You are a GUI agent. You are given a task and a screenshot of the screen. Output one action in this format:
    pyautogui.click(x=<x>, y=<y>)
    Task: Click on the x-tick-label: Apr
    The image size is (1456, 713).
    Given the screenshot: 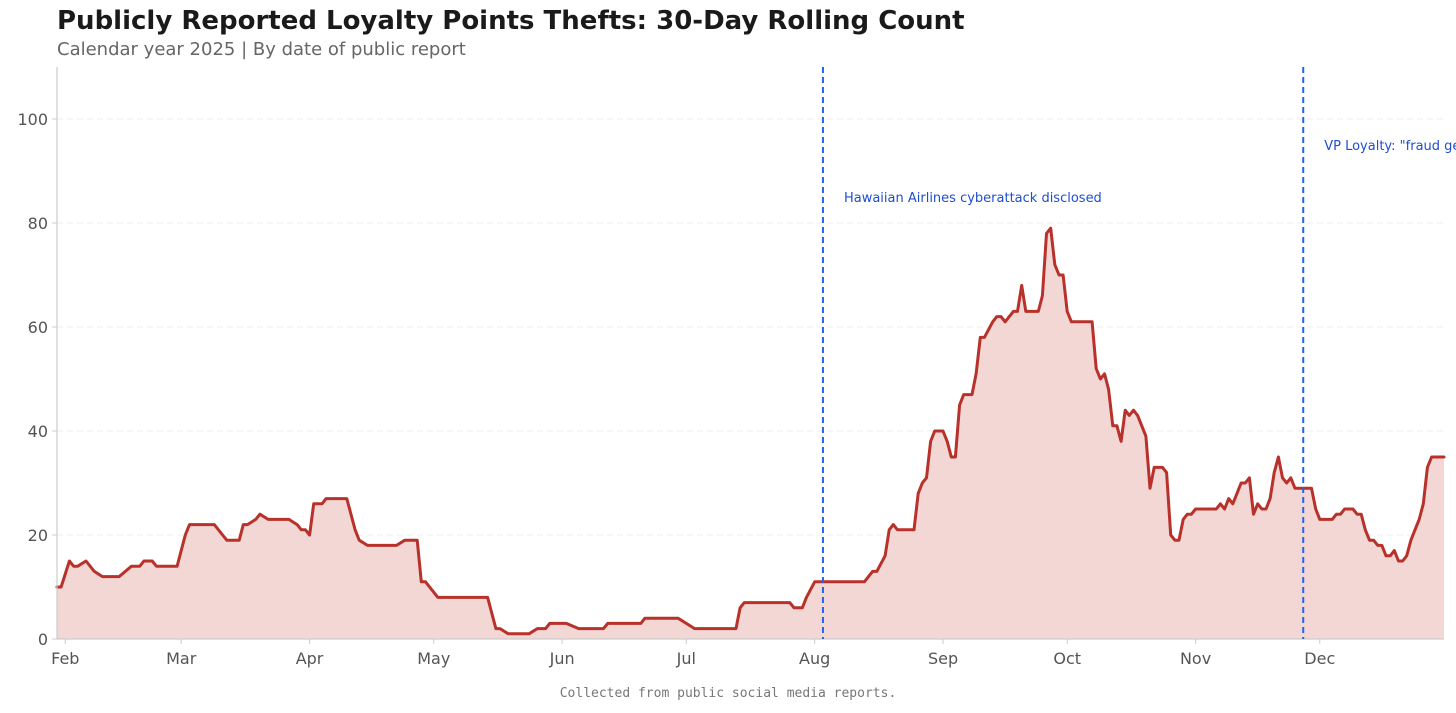 What is the action you would take?
    pyautogui.click(x=310, y=658)
    